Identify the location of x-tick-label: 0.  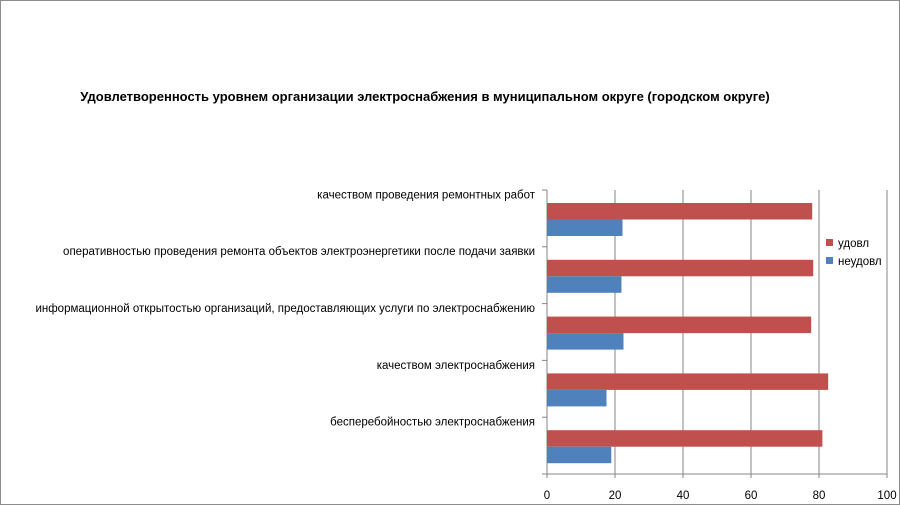
(547, 496).